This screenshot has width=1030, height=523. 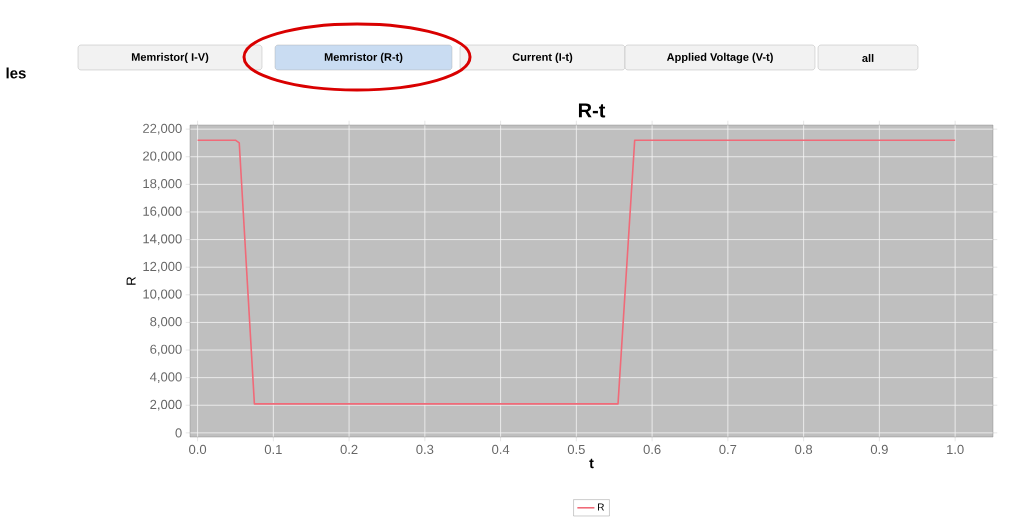 I want to click on legend-label: R, so click(x=601, y=507).